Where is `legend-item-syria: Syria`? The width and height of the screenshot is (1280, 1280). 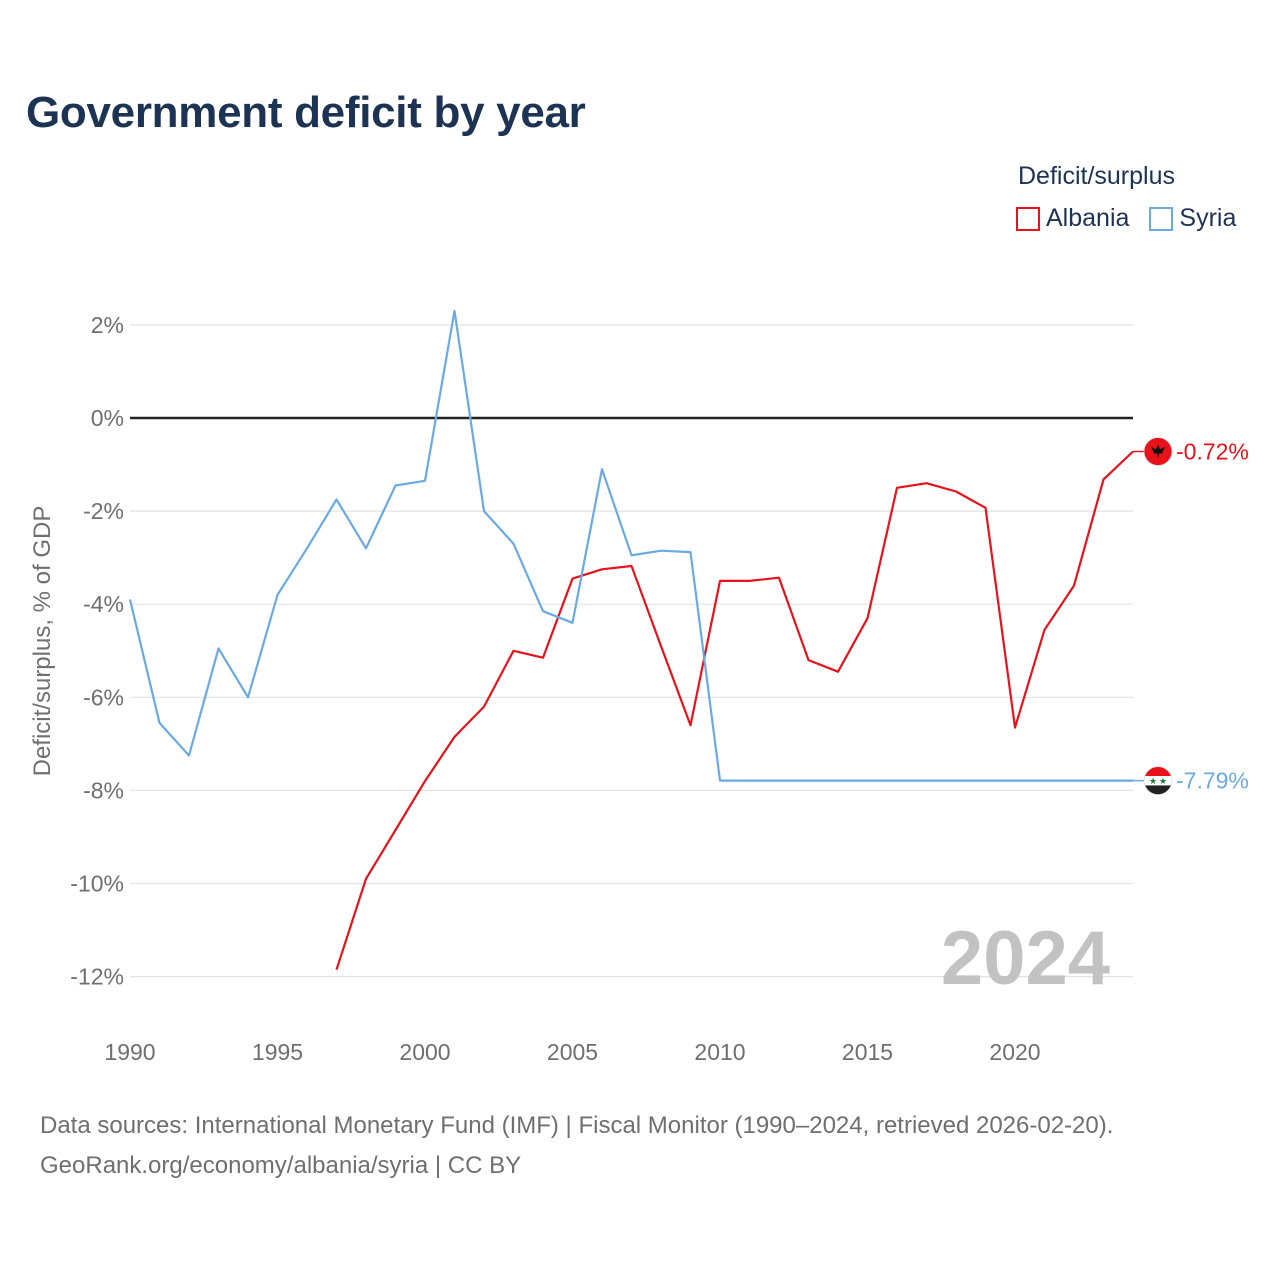 legend-item-syria: Syria is located at coordinates (1192, 218).